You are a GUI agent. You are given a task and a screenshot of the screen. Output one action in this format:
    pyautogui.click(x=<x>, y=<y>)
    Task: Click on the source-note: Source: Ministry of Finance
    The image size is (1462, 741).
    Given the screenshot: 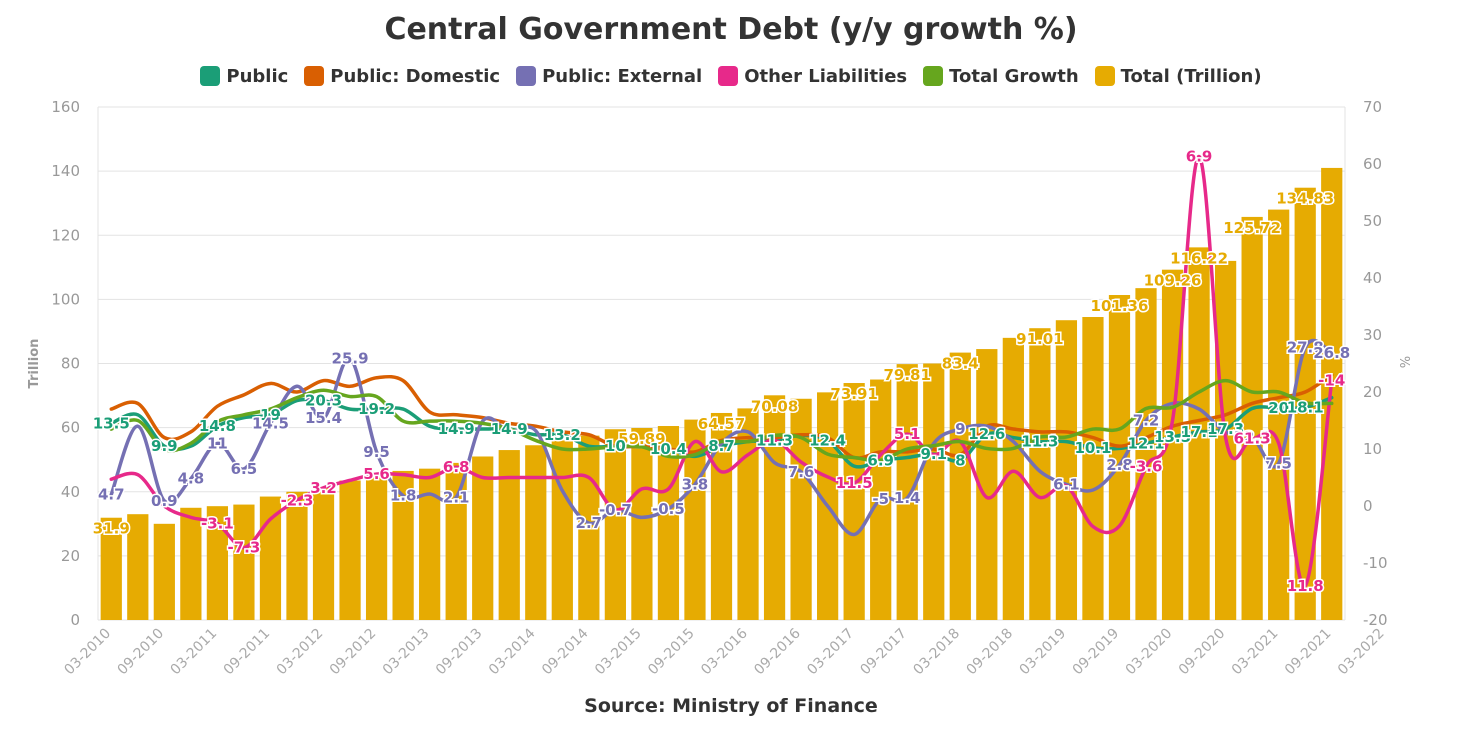 What is the action you would take?
    pyautogui.click(x=731, y=706)
    